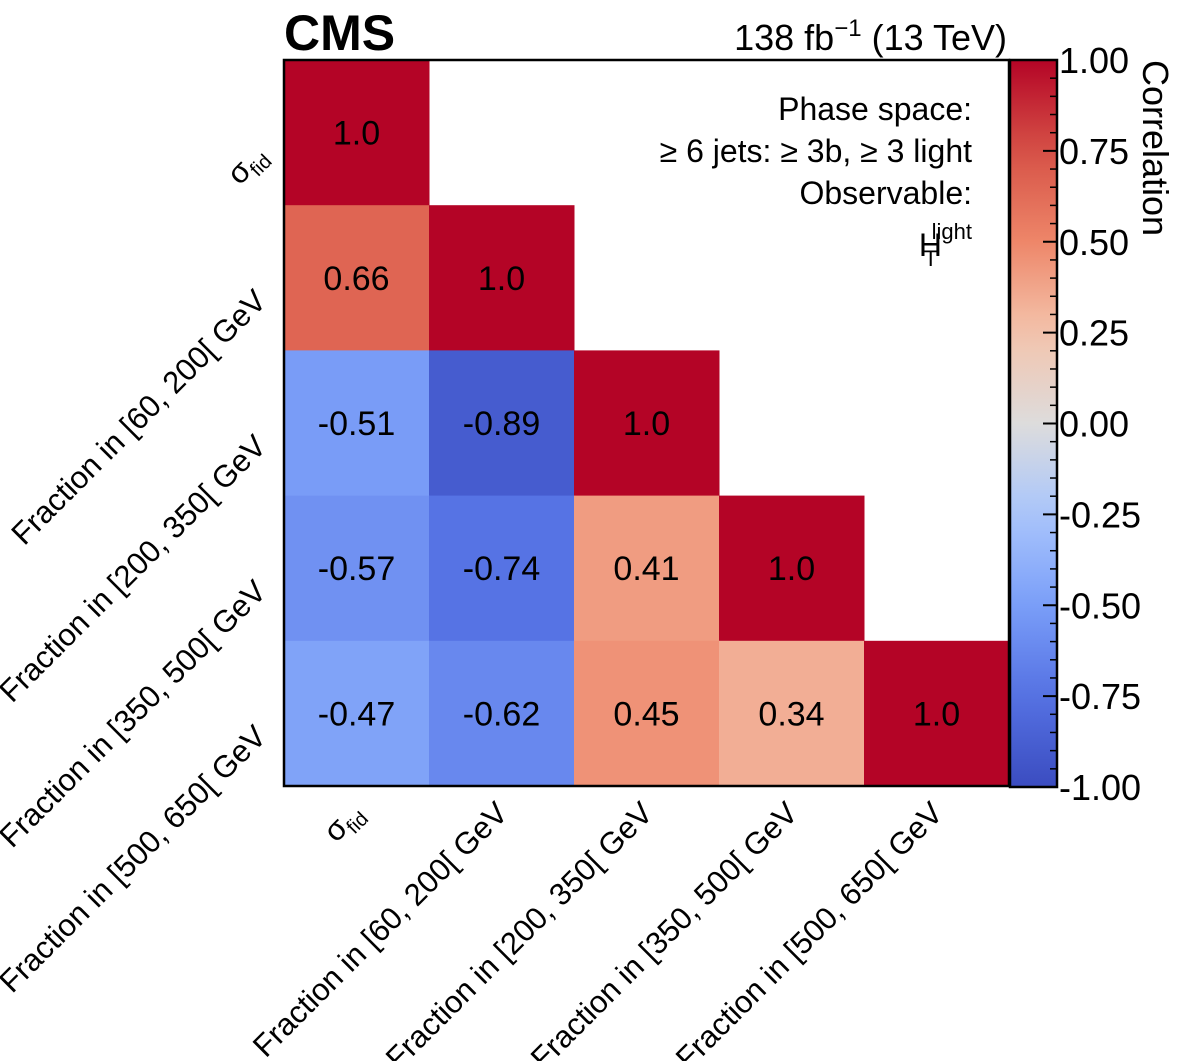 The width and height of the screenshot is (1181, 1061). What do you see at coordinates (816, 151) in the screenshot?
I see `phase-space-selection: ≥ 6 jets: ≥ 3b, ≥ 3 light` at bounding box center [816, 151].